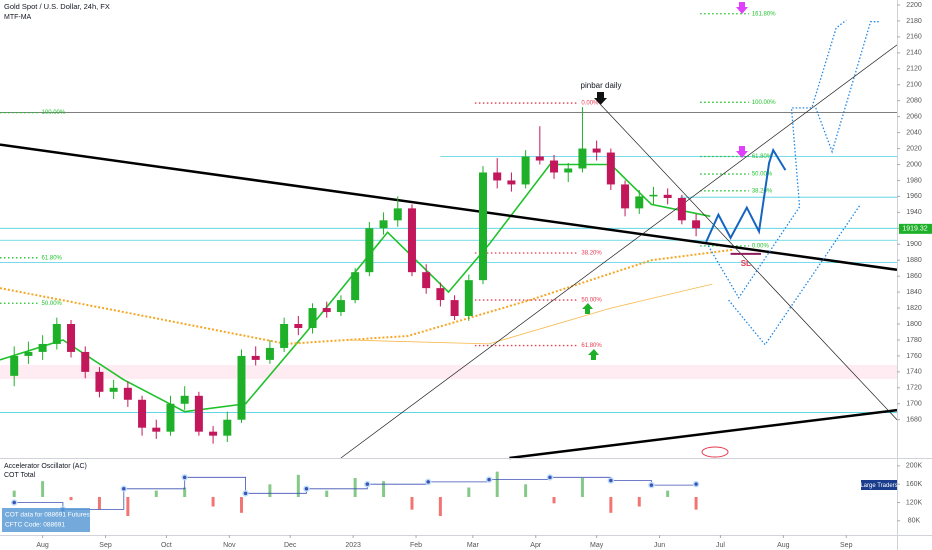  What do you see at coordinates (914, 180) in the screenshot?
I see `y-tick-label: 1980` at bounding box center [914, 180].